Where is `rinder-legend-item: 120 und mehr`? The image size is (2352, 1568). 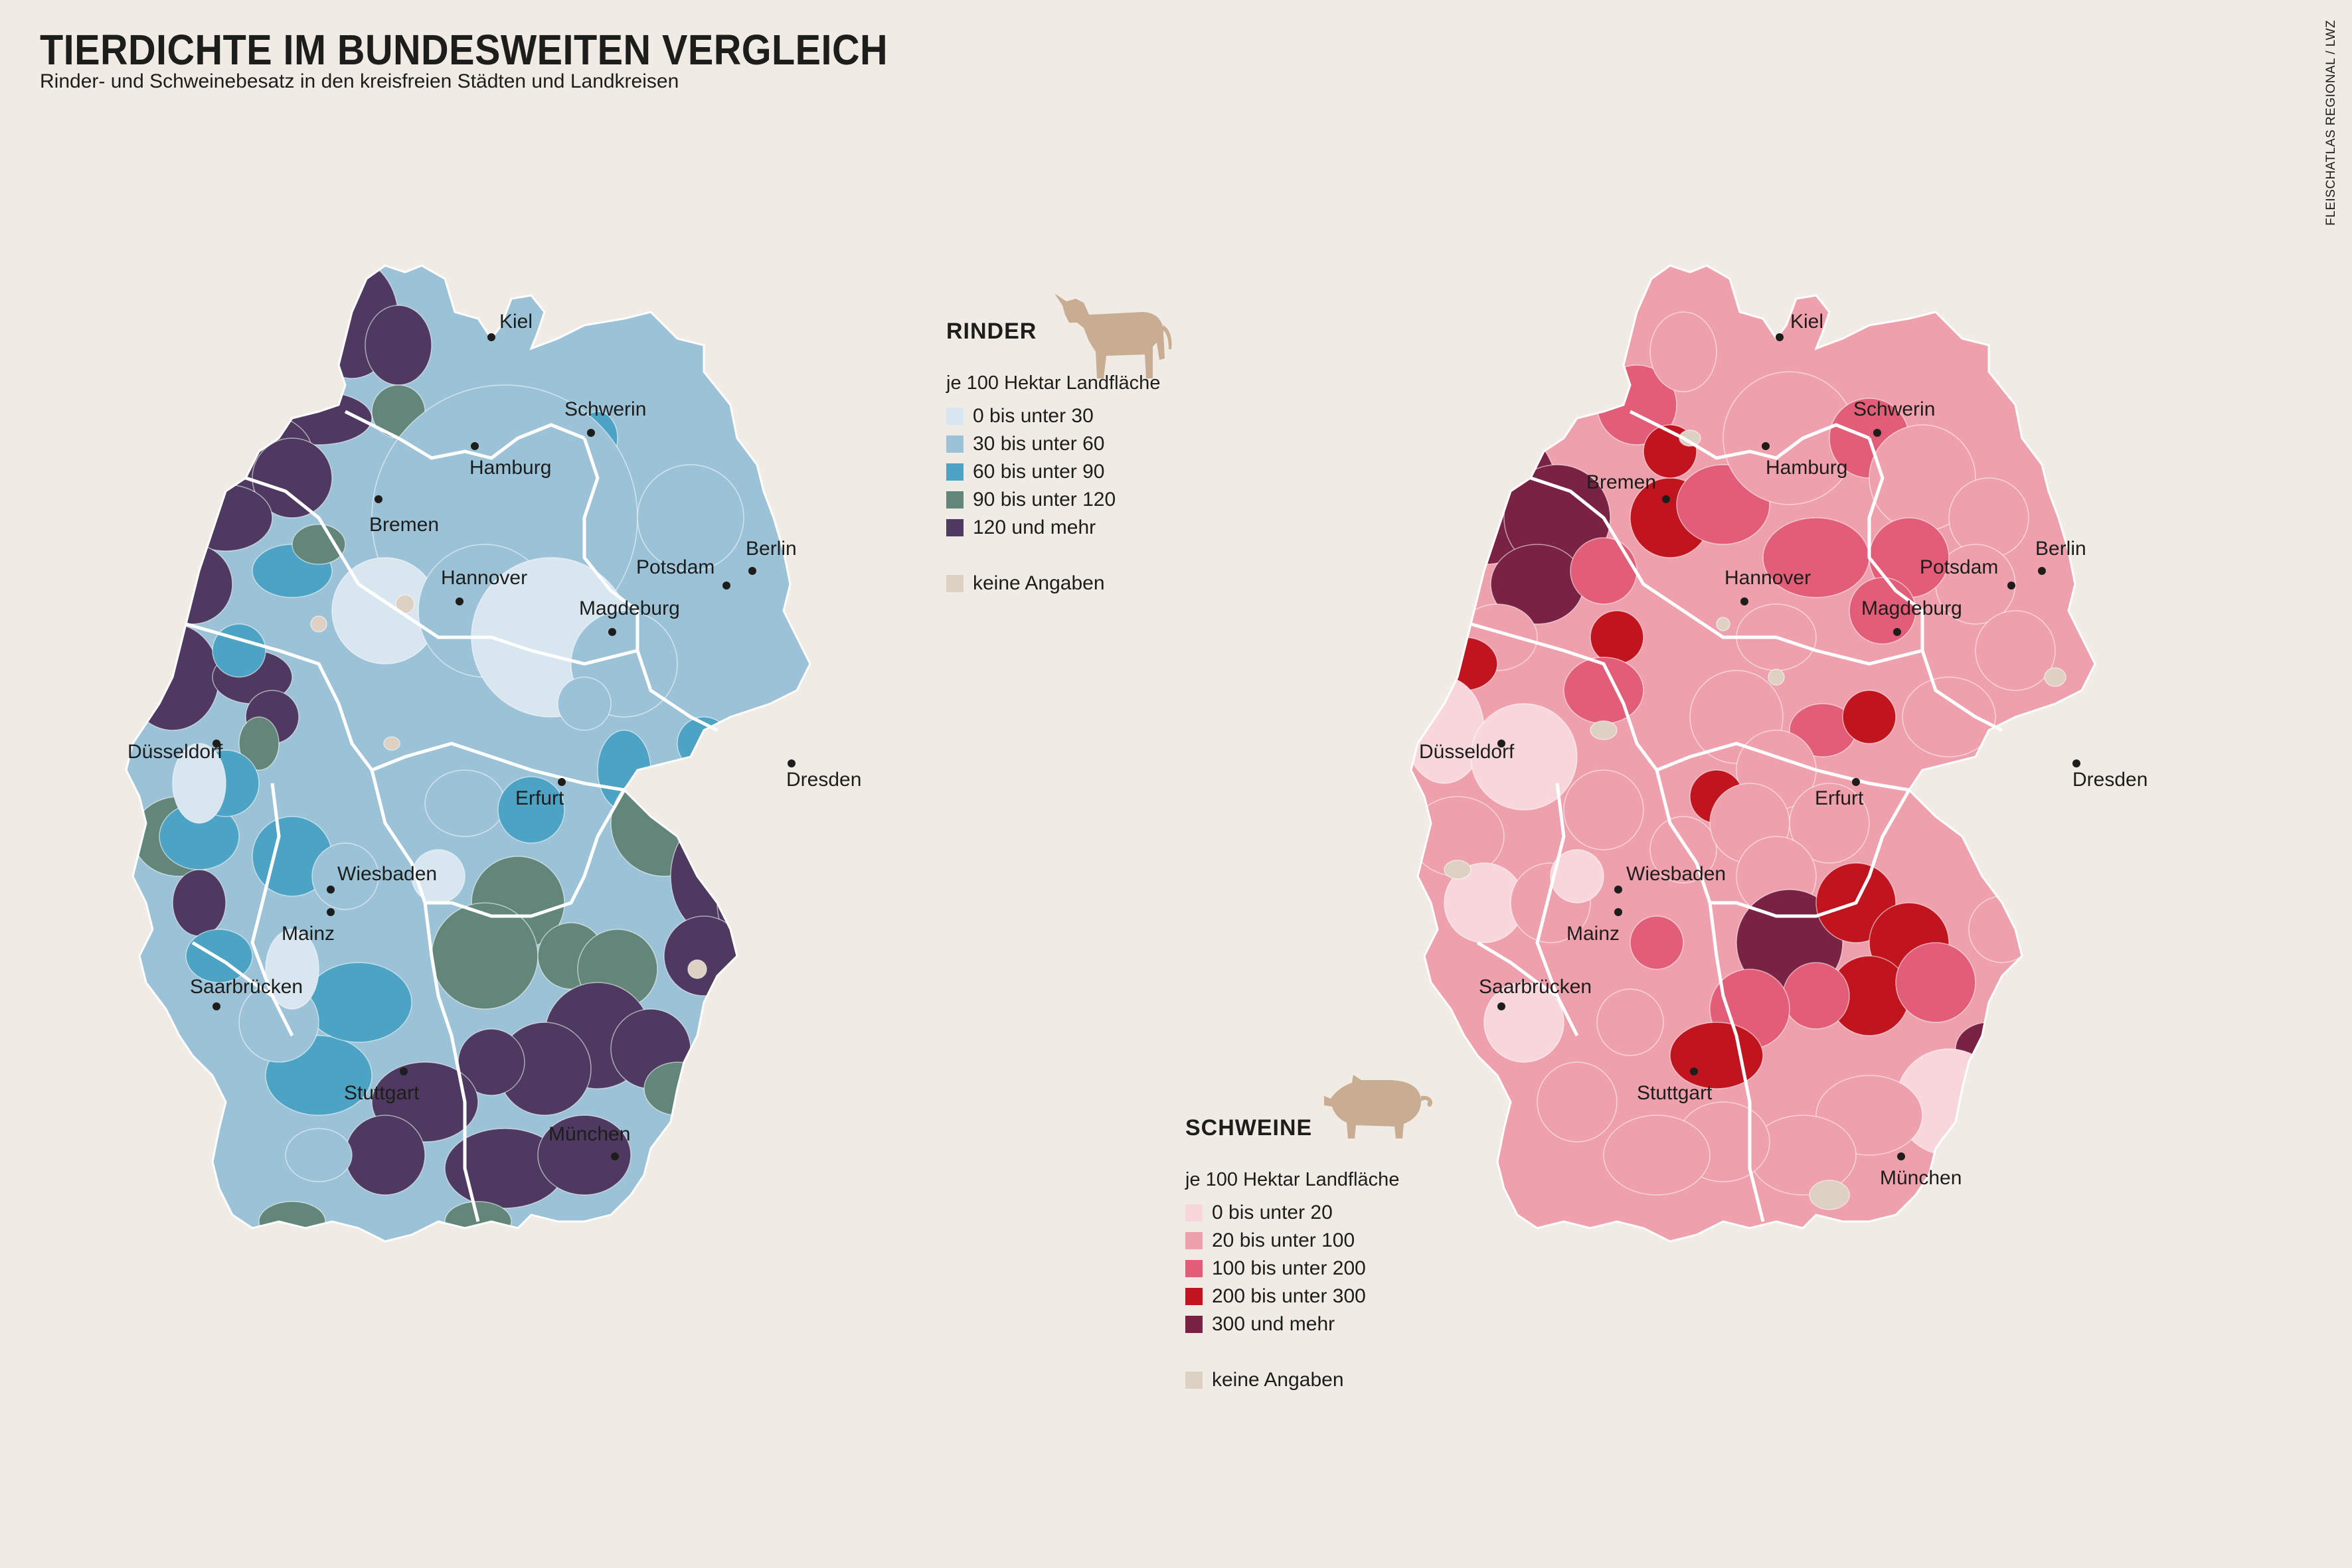 rinder-legend-item: 120 und mehr is located at coordinates (1053, 528).